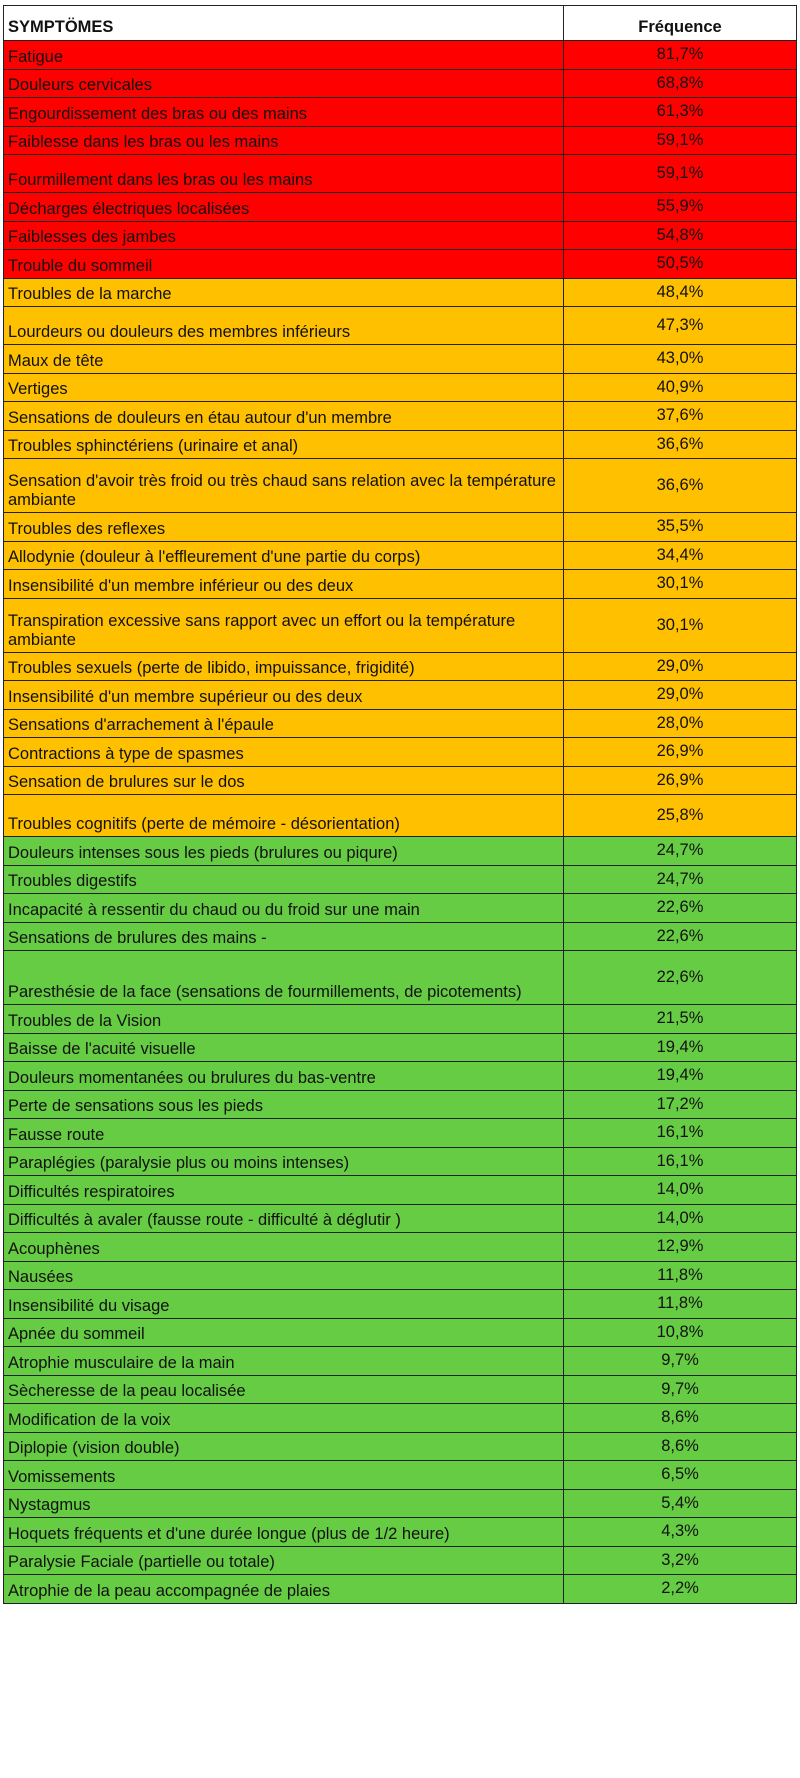  Describe the element at coordinates (283, 207) in the screenshot. I see `symptom-cell: Décharges électriques localisées` at that location.